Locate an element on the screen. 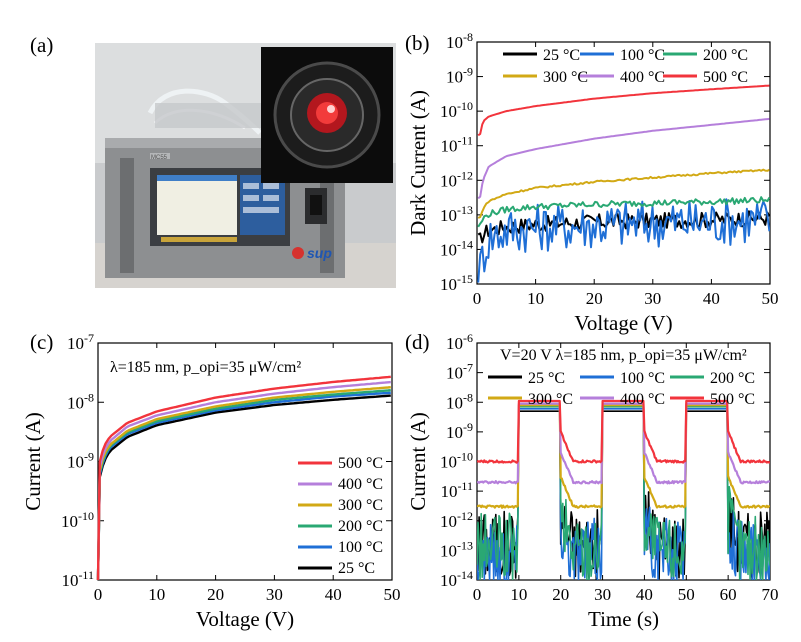  condition-annotation: V=20 V λ=185 nm, p_opi=35 μW/cm² is located at coordinates (623, 355).